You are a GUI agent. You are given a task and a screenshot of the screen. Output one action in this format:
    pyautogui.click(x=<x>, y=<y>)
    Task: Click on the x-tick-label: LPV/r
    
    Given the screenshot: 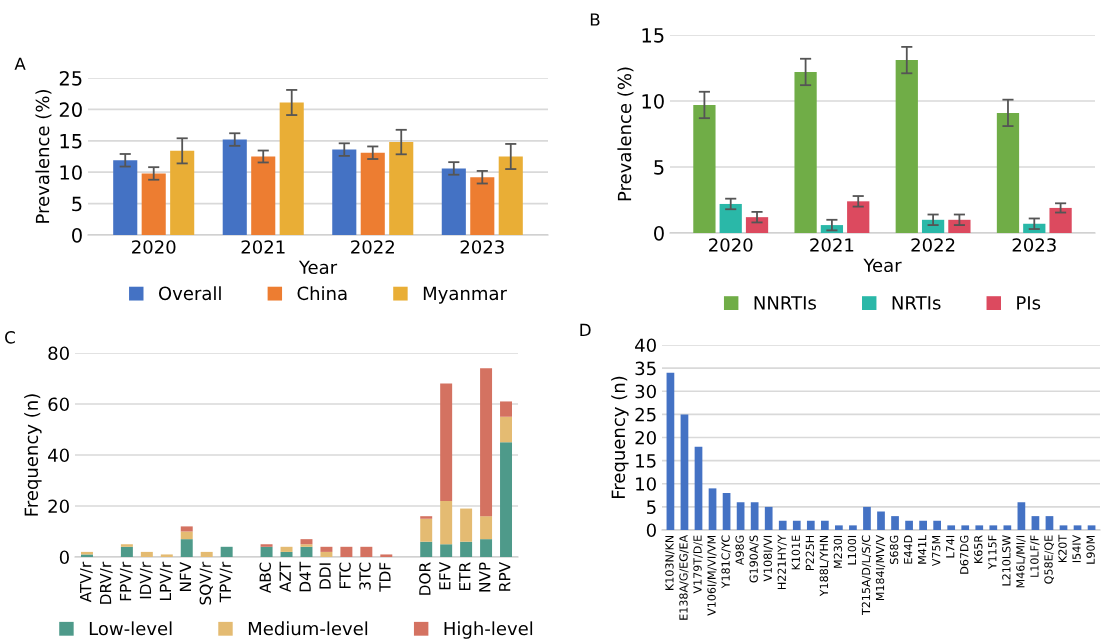 What is the action you would take?
    pyautogui.click(x=166, y=580)
    